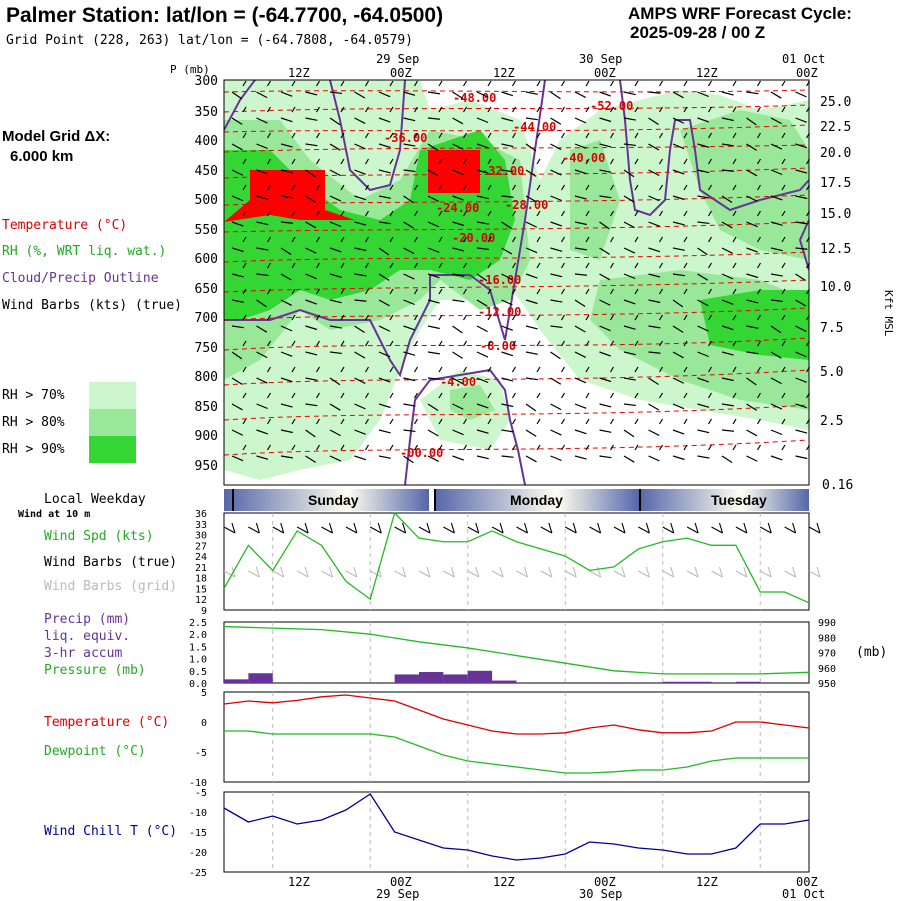 This screenshot has width=900, height=901. I want to click on pressure-unit-label: (mb), so click(872, 652).